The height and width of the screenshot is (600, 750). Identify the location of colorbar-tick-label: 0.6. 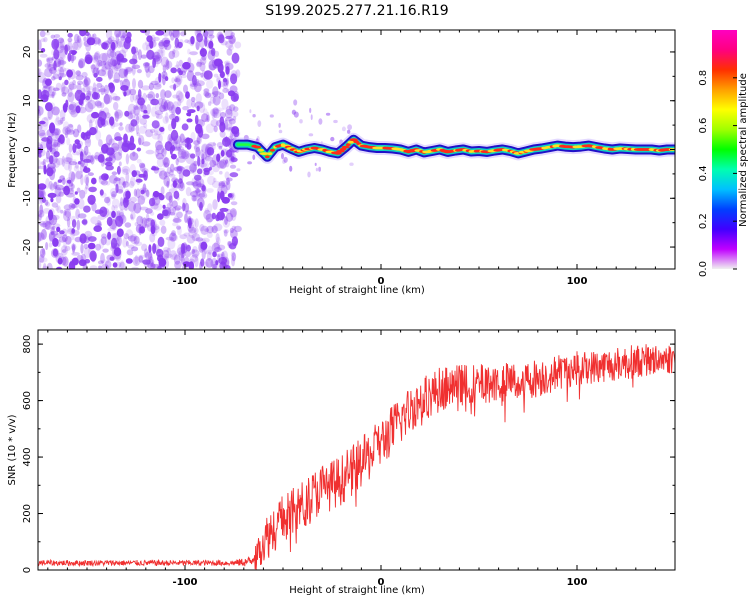
(703, 126).